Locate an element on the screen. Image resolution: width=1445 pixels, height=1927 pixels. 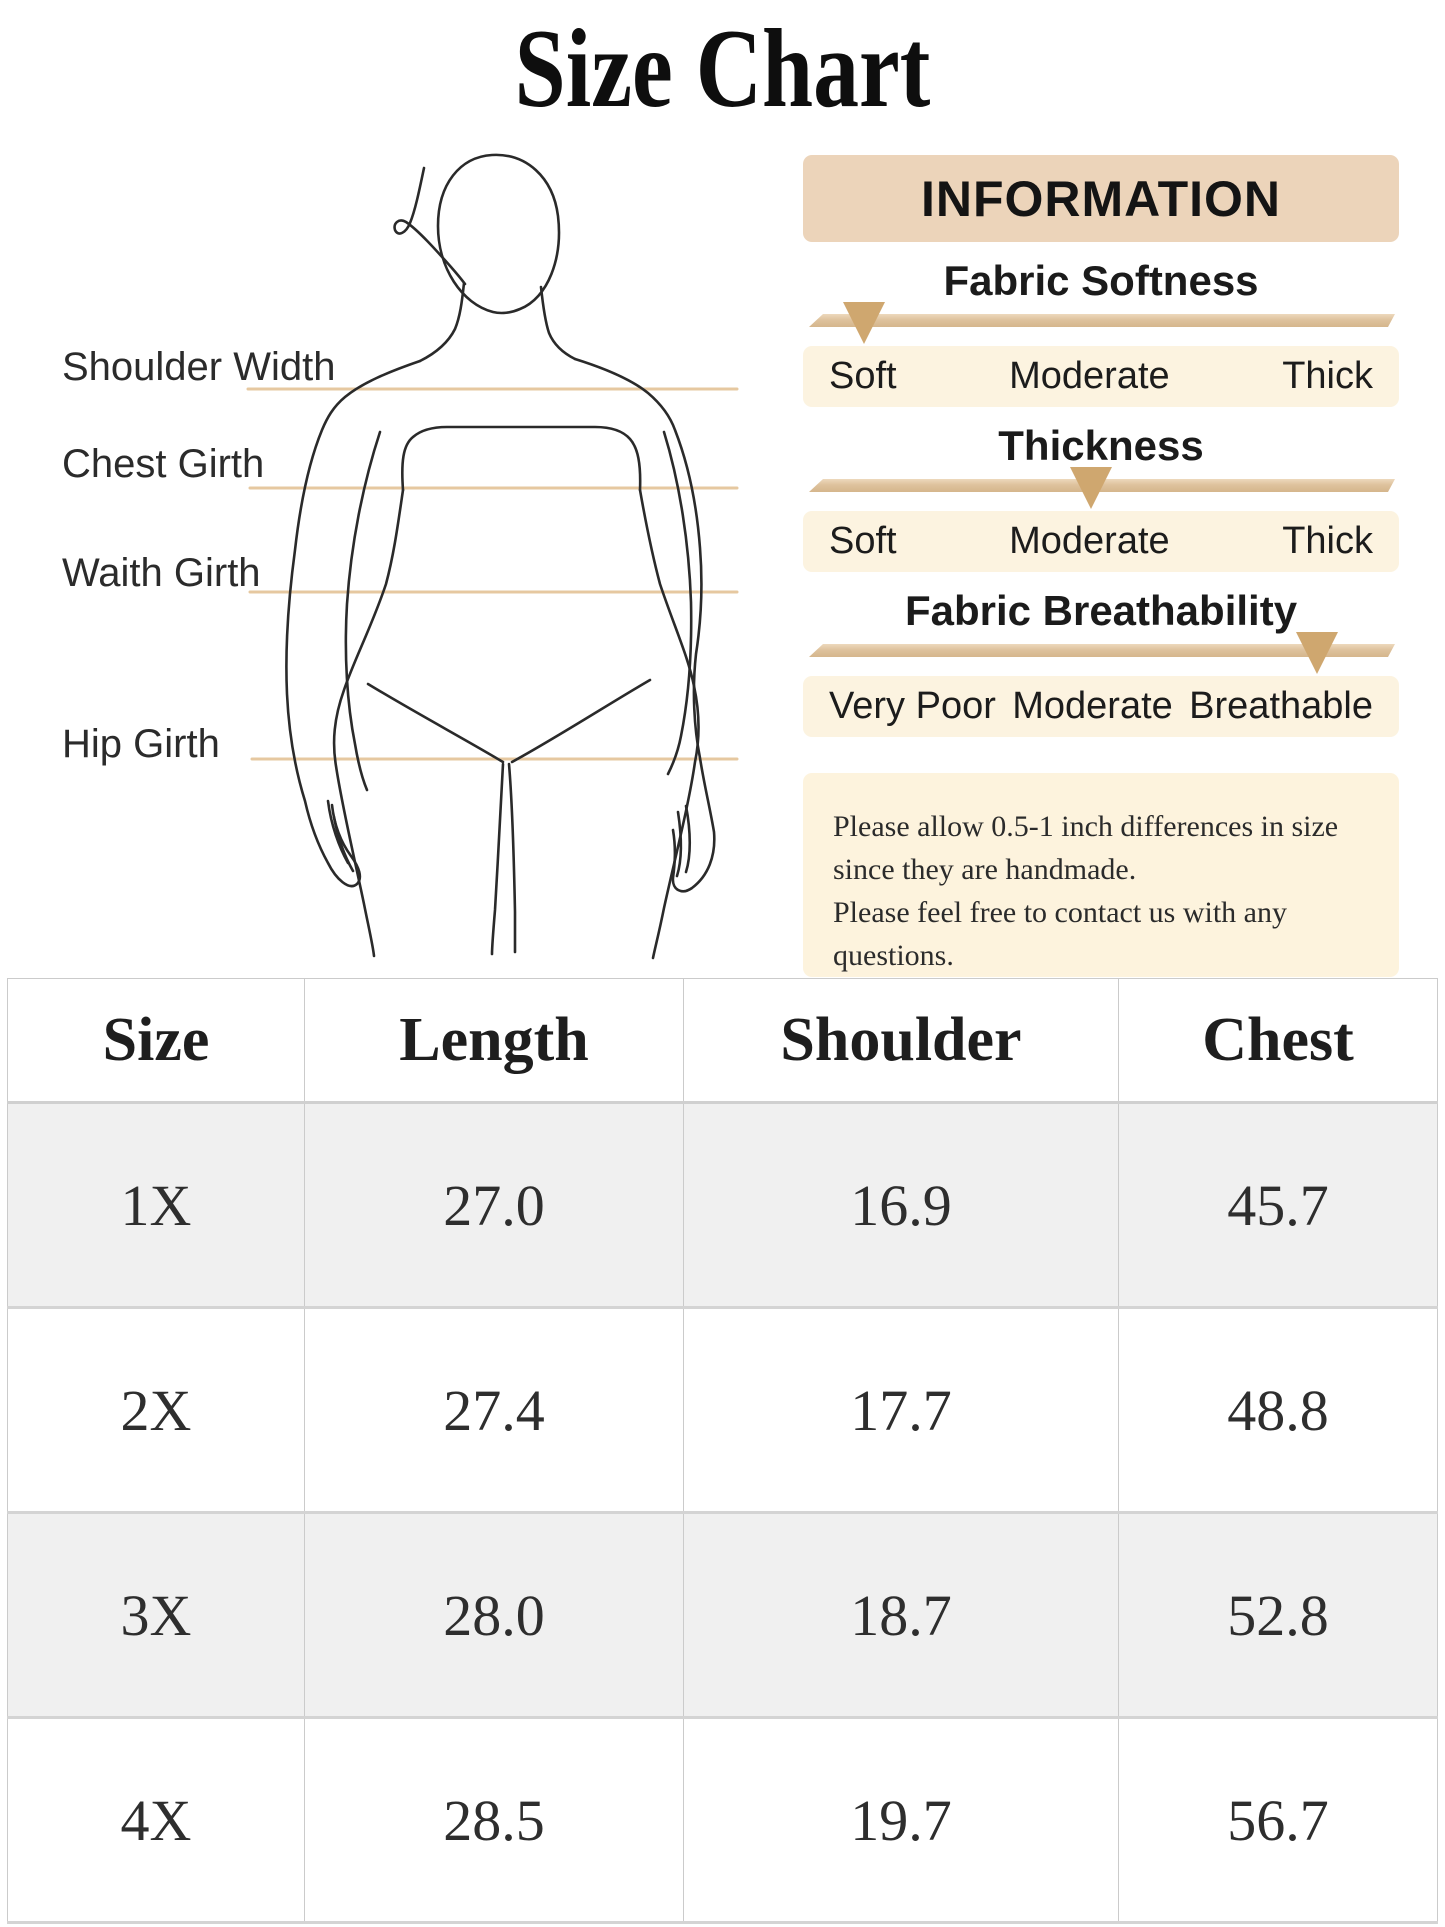
col-header-chest: Chest is located at coordinates (1278, 1041).